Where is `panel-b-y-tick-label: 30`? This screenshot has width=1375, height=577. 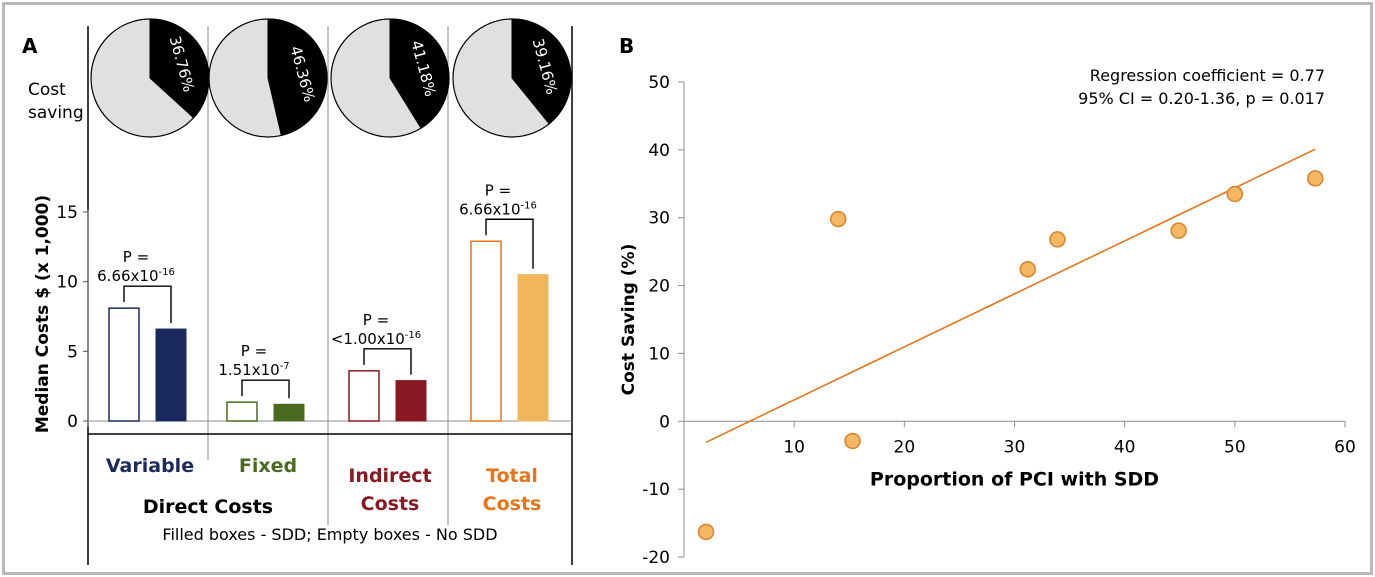
panel-b-y-tick-label: 30 is located at coordinates (659, 219).